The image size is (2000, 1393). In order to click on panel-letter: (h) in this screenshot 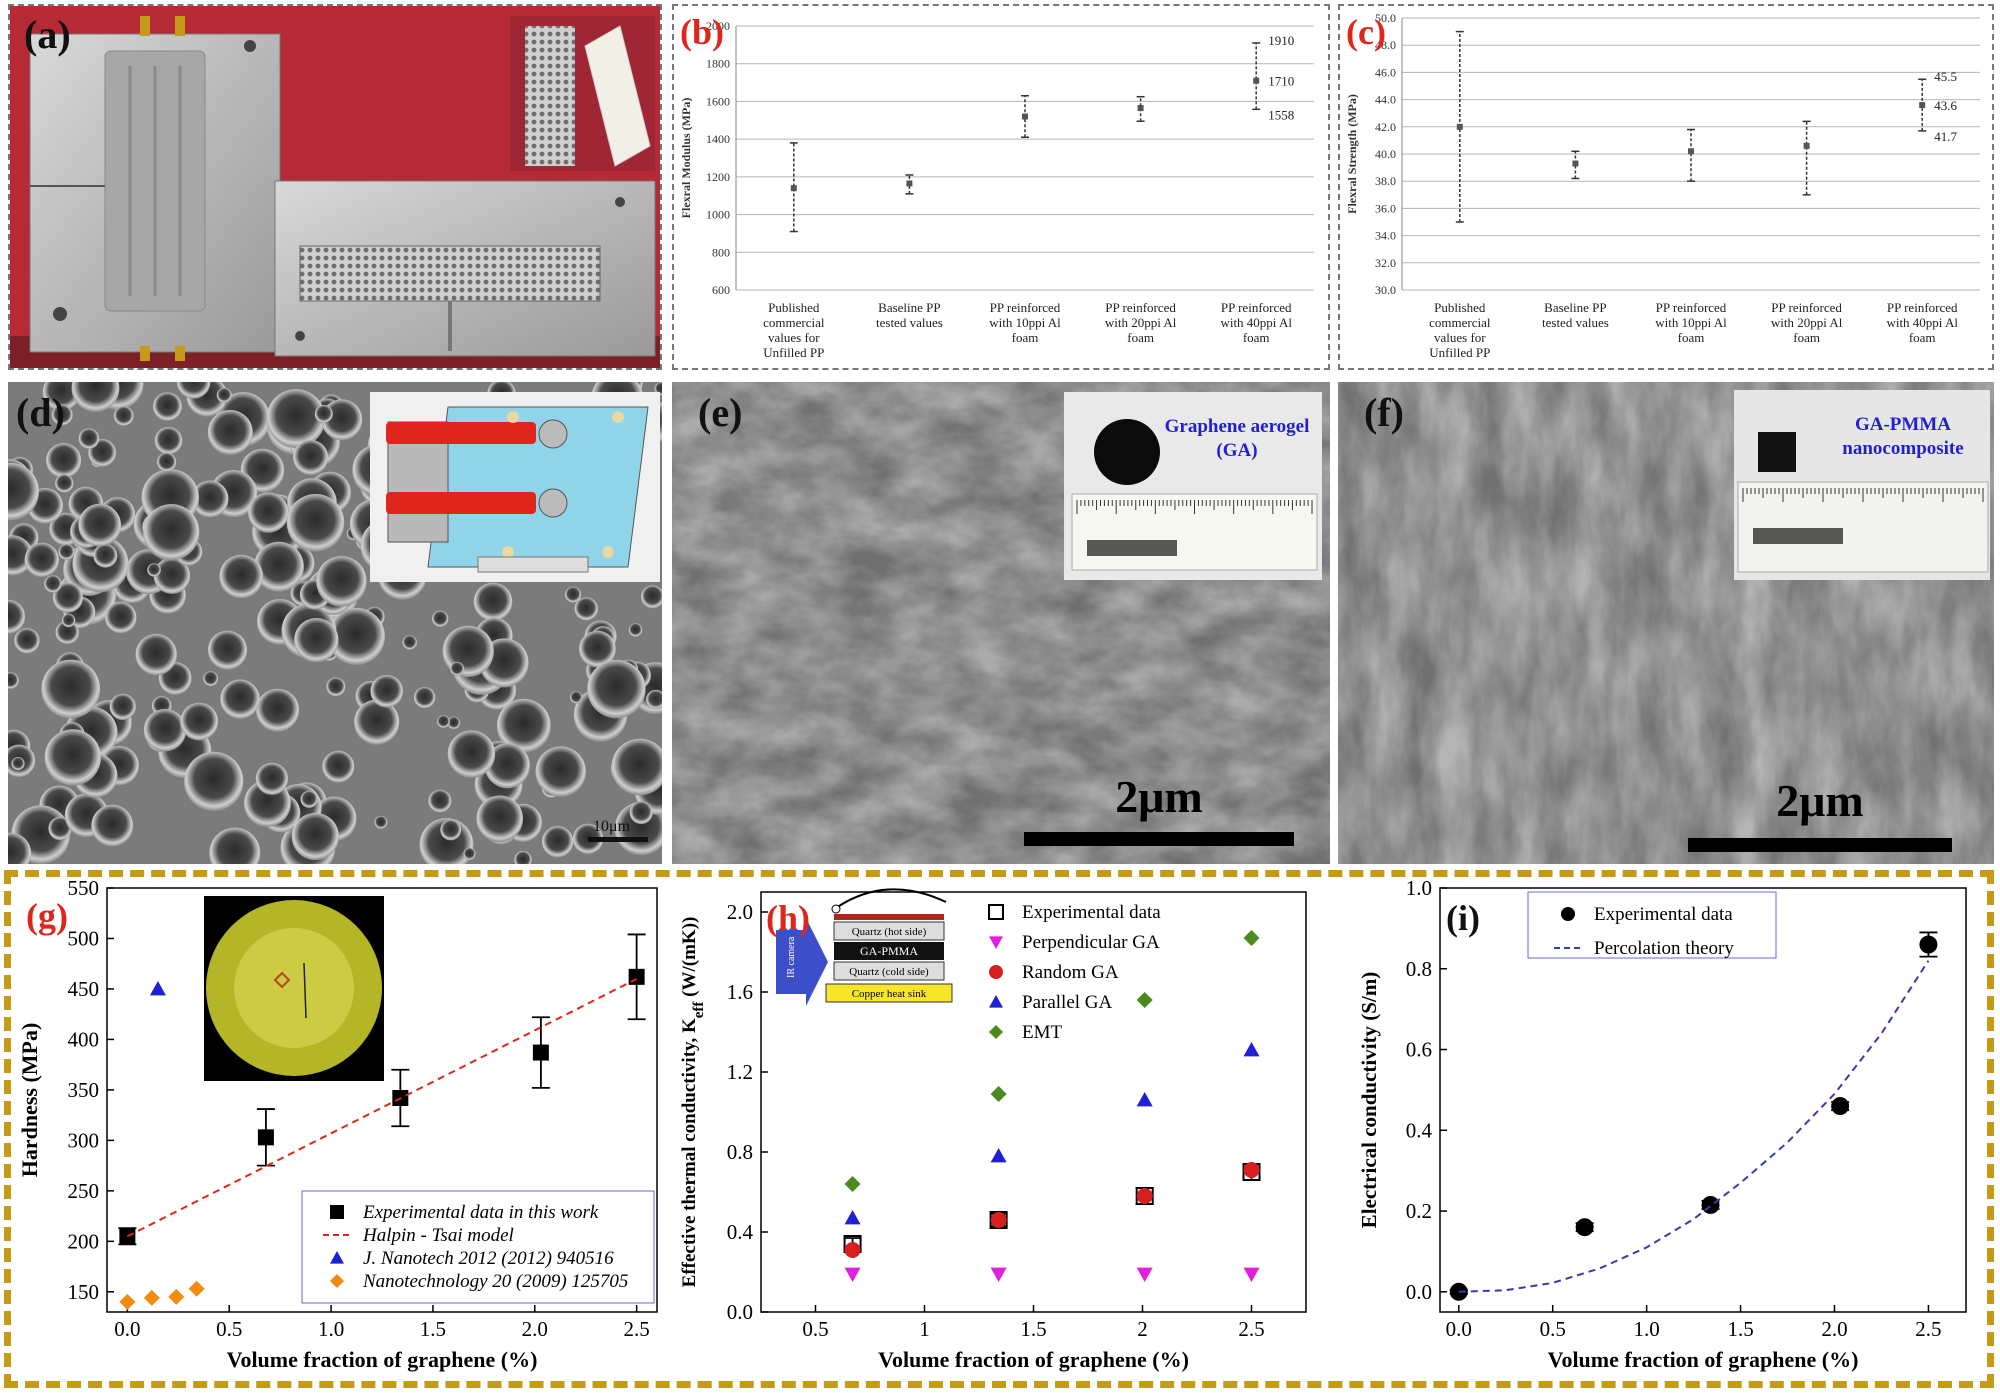, I will do `click(788, 918)`.